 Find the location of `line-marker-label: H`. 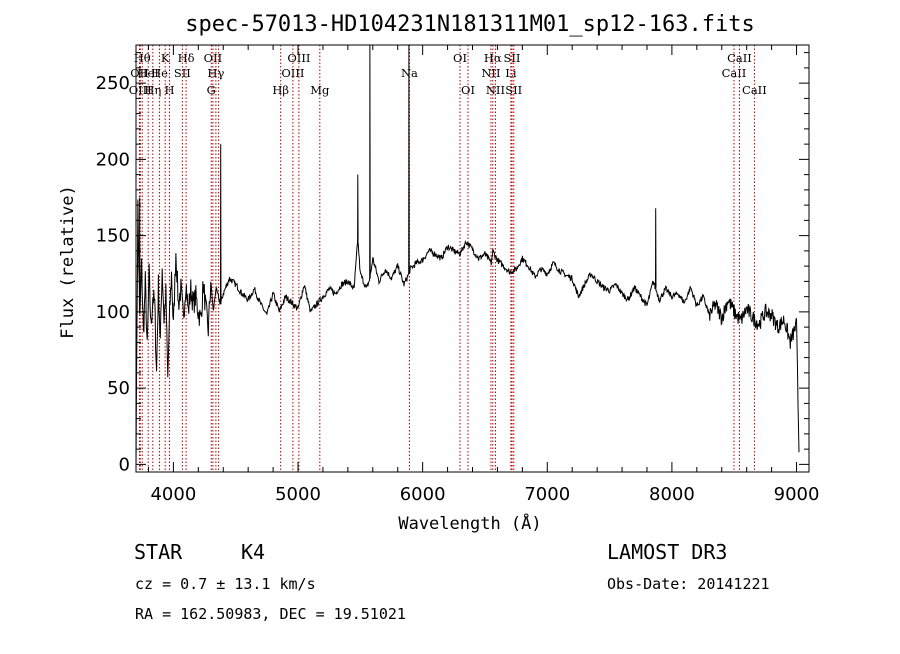

line-marker-label: H is located at coordinates (170, 90).